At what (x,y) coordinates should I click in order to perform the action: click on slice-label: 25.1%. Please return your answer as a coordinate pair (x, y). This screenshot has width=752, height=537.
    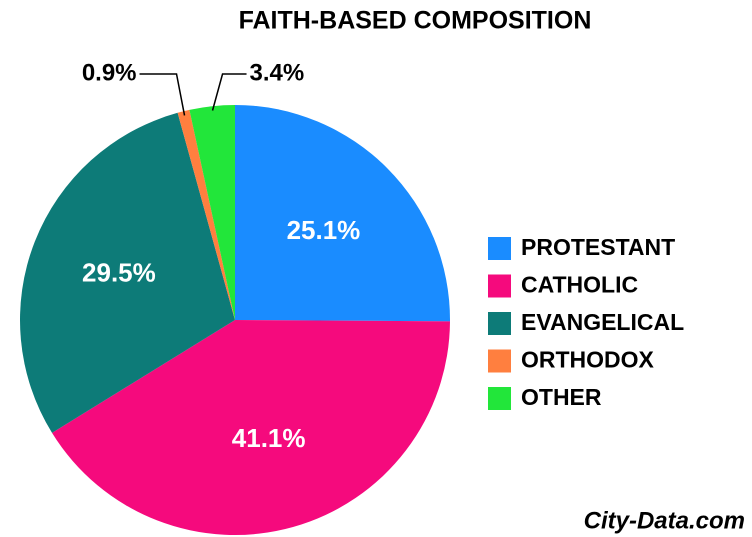
    Looking at the image, I should click on (324, 230).